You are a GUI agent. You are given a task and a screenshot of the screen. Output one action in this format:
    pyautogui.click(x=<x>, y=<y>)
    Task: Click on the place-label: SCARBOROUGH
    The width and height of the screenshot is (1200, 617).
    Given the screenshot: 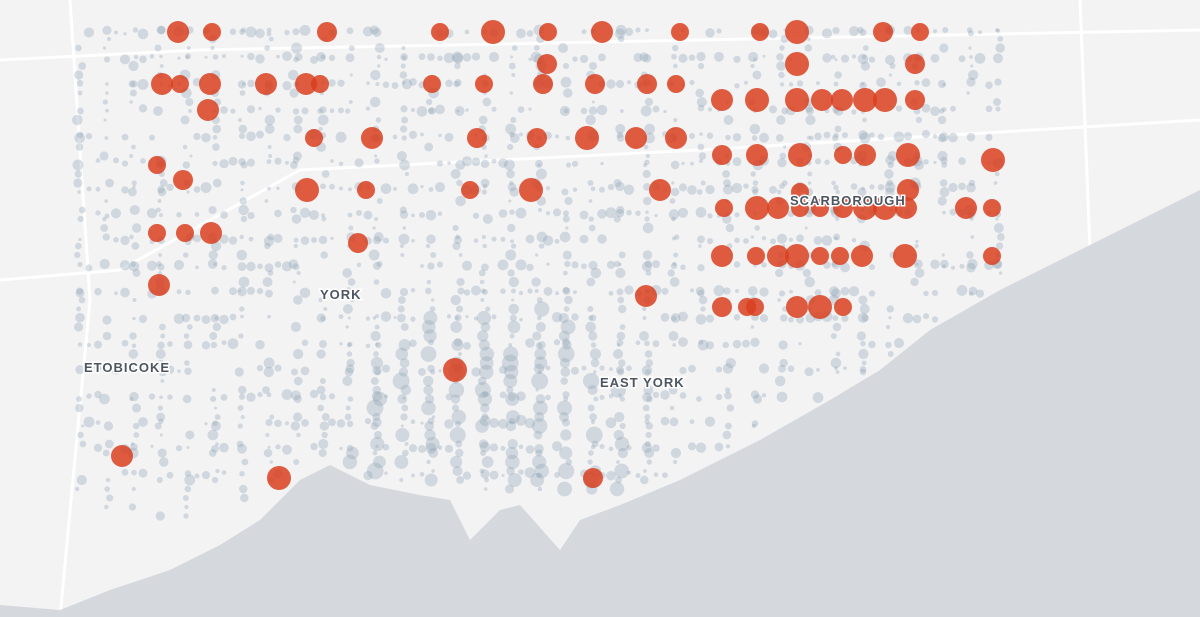 What is the action you would take?
    pyautogui.click(x=848, y=200)
    